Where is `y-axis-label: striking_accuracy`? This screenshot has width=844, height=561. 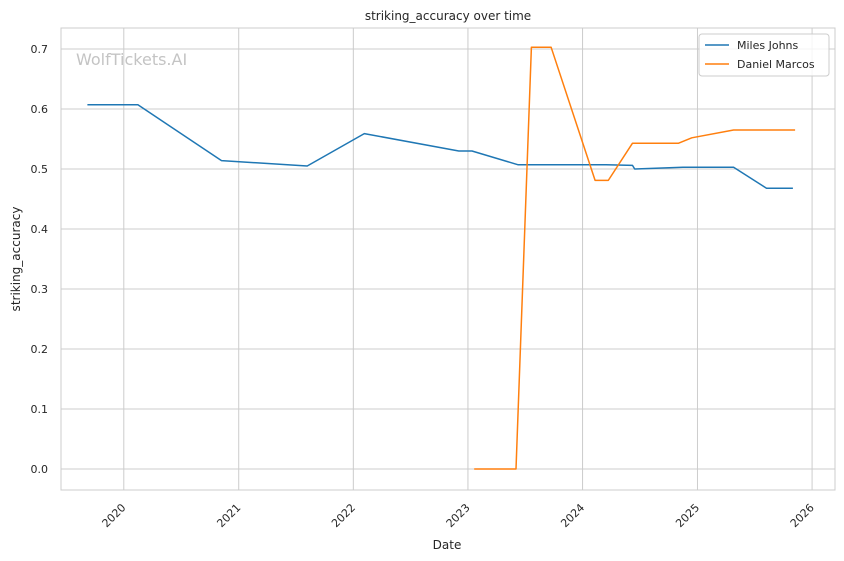
y-axis-label: striking_accuracy is located at coordinates (16, 259).